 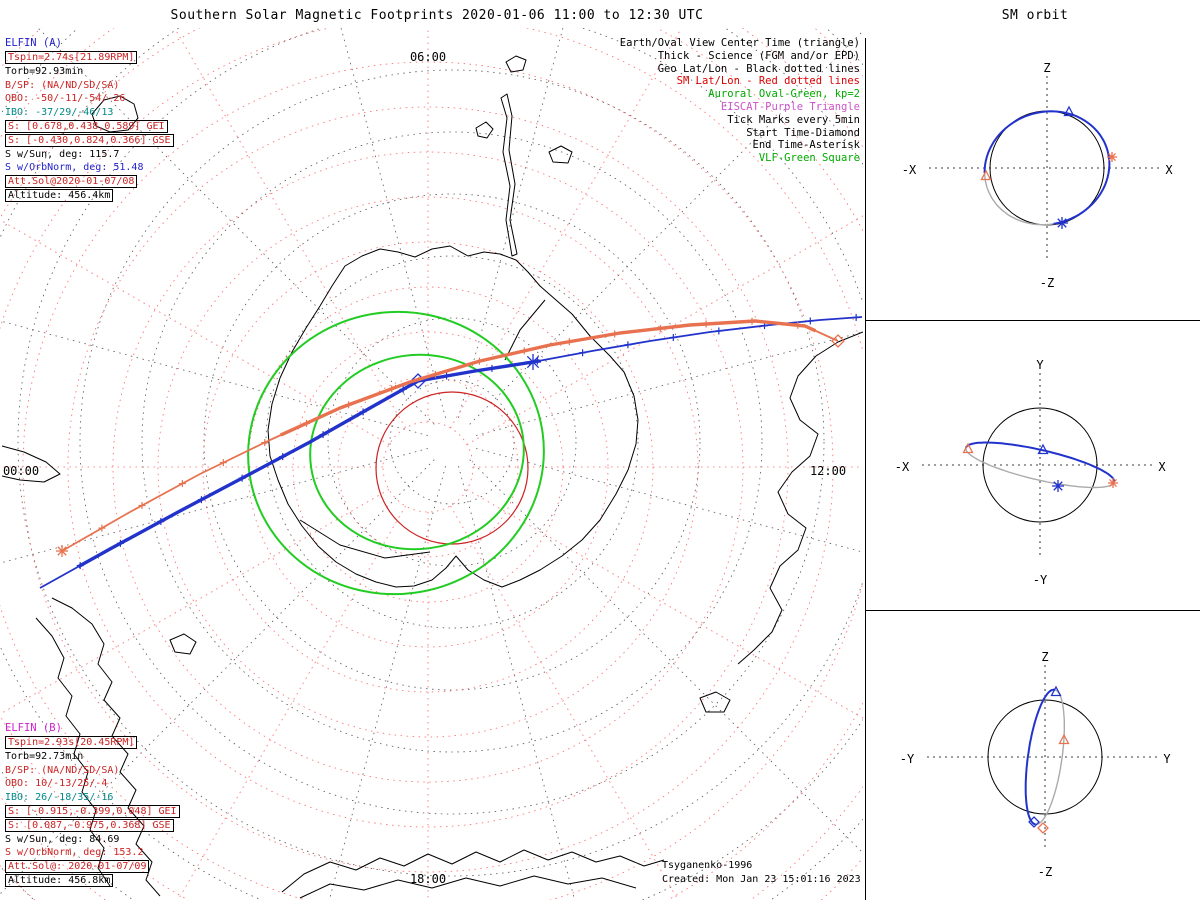 What do you see at coordinates (758, 68) in the screenshot?
I see `legend-line: Geo Lat/Lon - Black dotted lines` at bounding box center [758, 68].